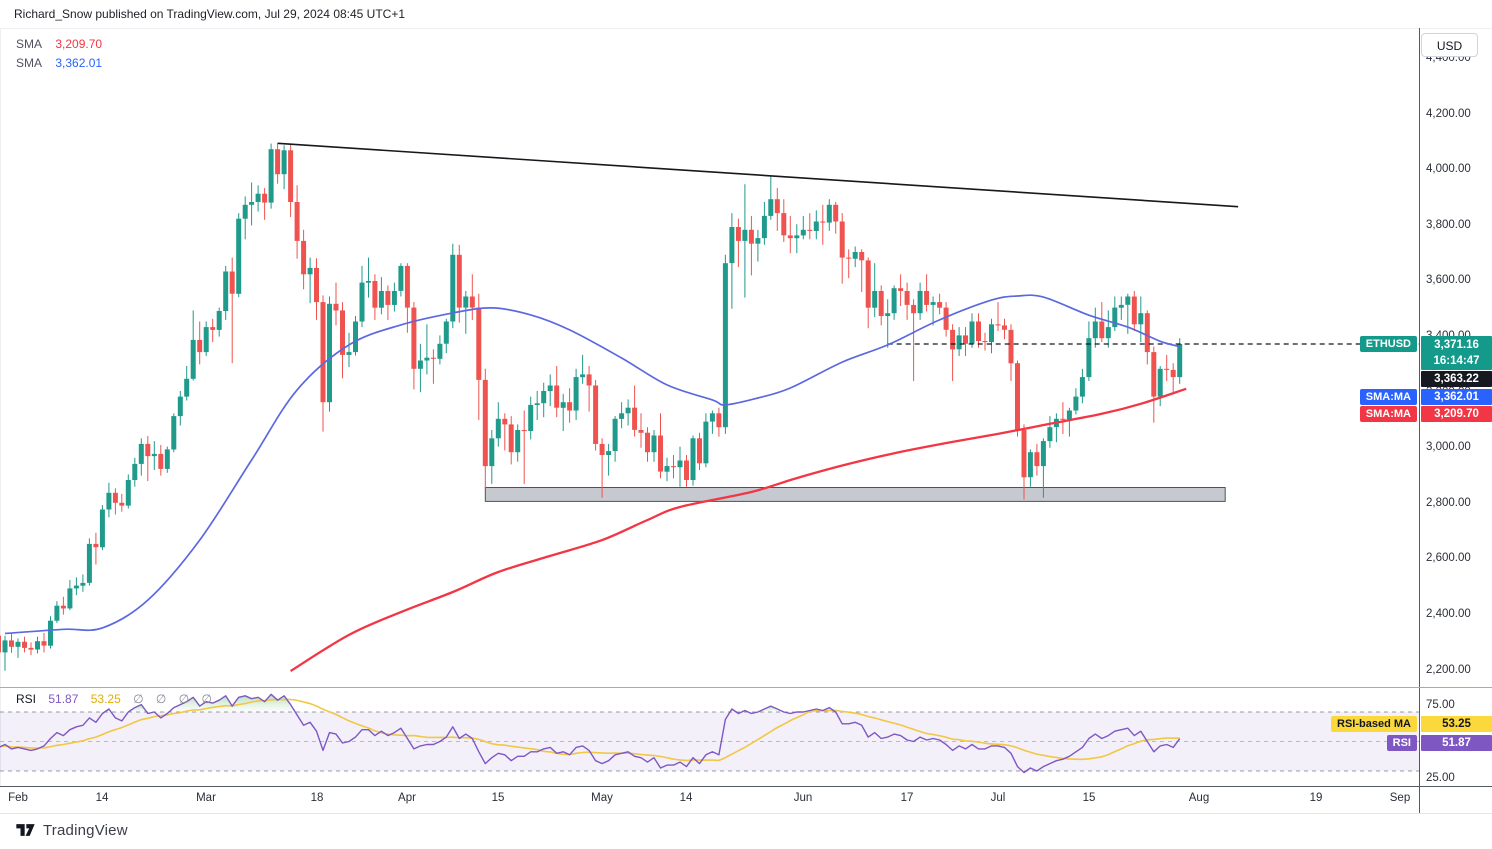 This screenshot has height=849, width=1492. What do you see at coordinates (1199, 798) in the screenshot?
I see `time-tick-label: Aug` at bounding box center [1199, 798].